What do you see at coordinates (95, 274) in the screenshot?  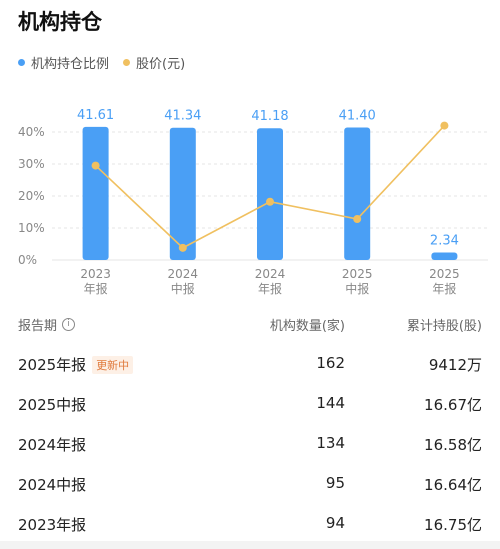 I see `x-tick-label-year: 2023` at bounding box center [95, 274].